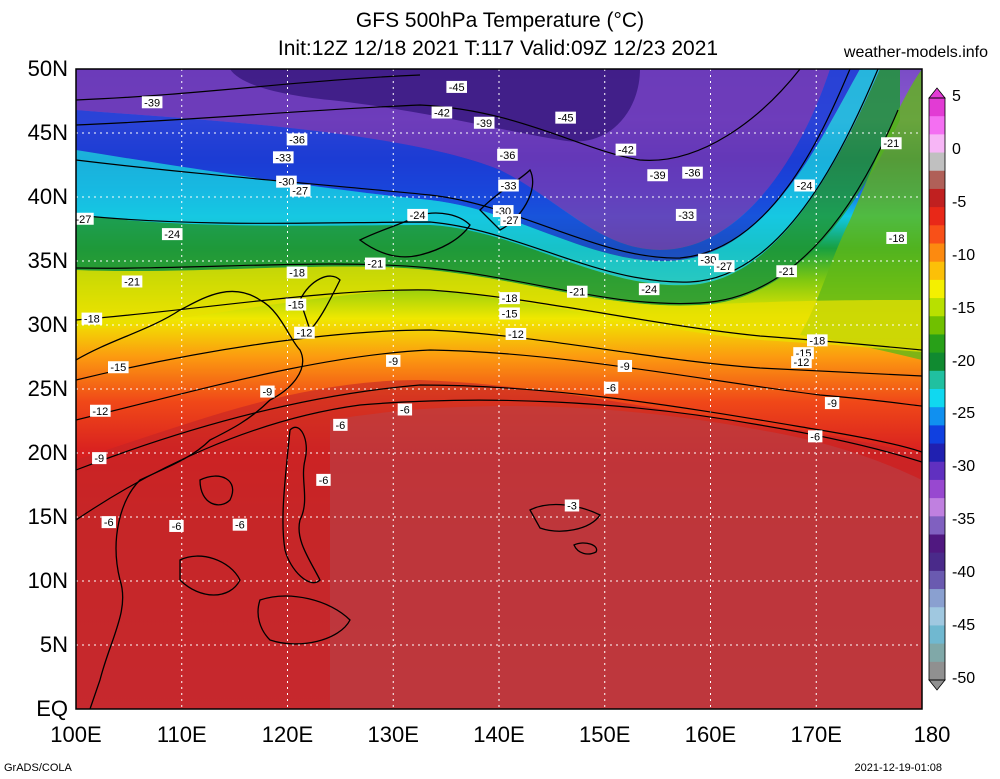 This screenshot has width=1000, height=779. Describe the element at coordinates (181, 734) in the screenshot. I see `lon-tick-label: 110E` at that location.